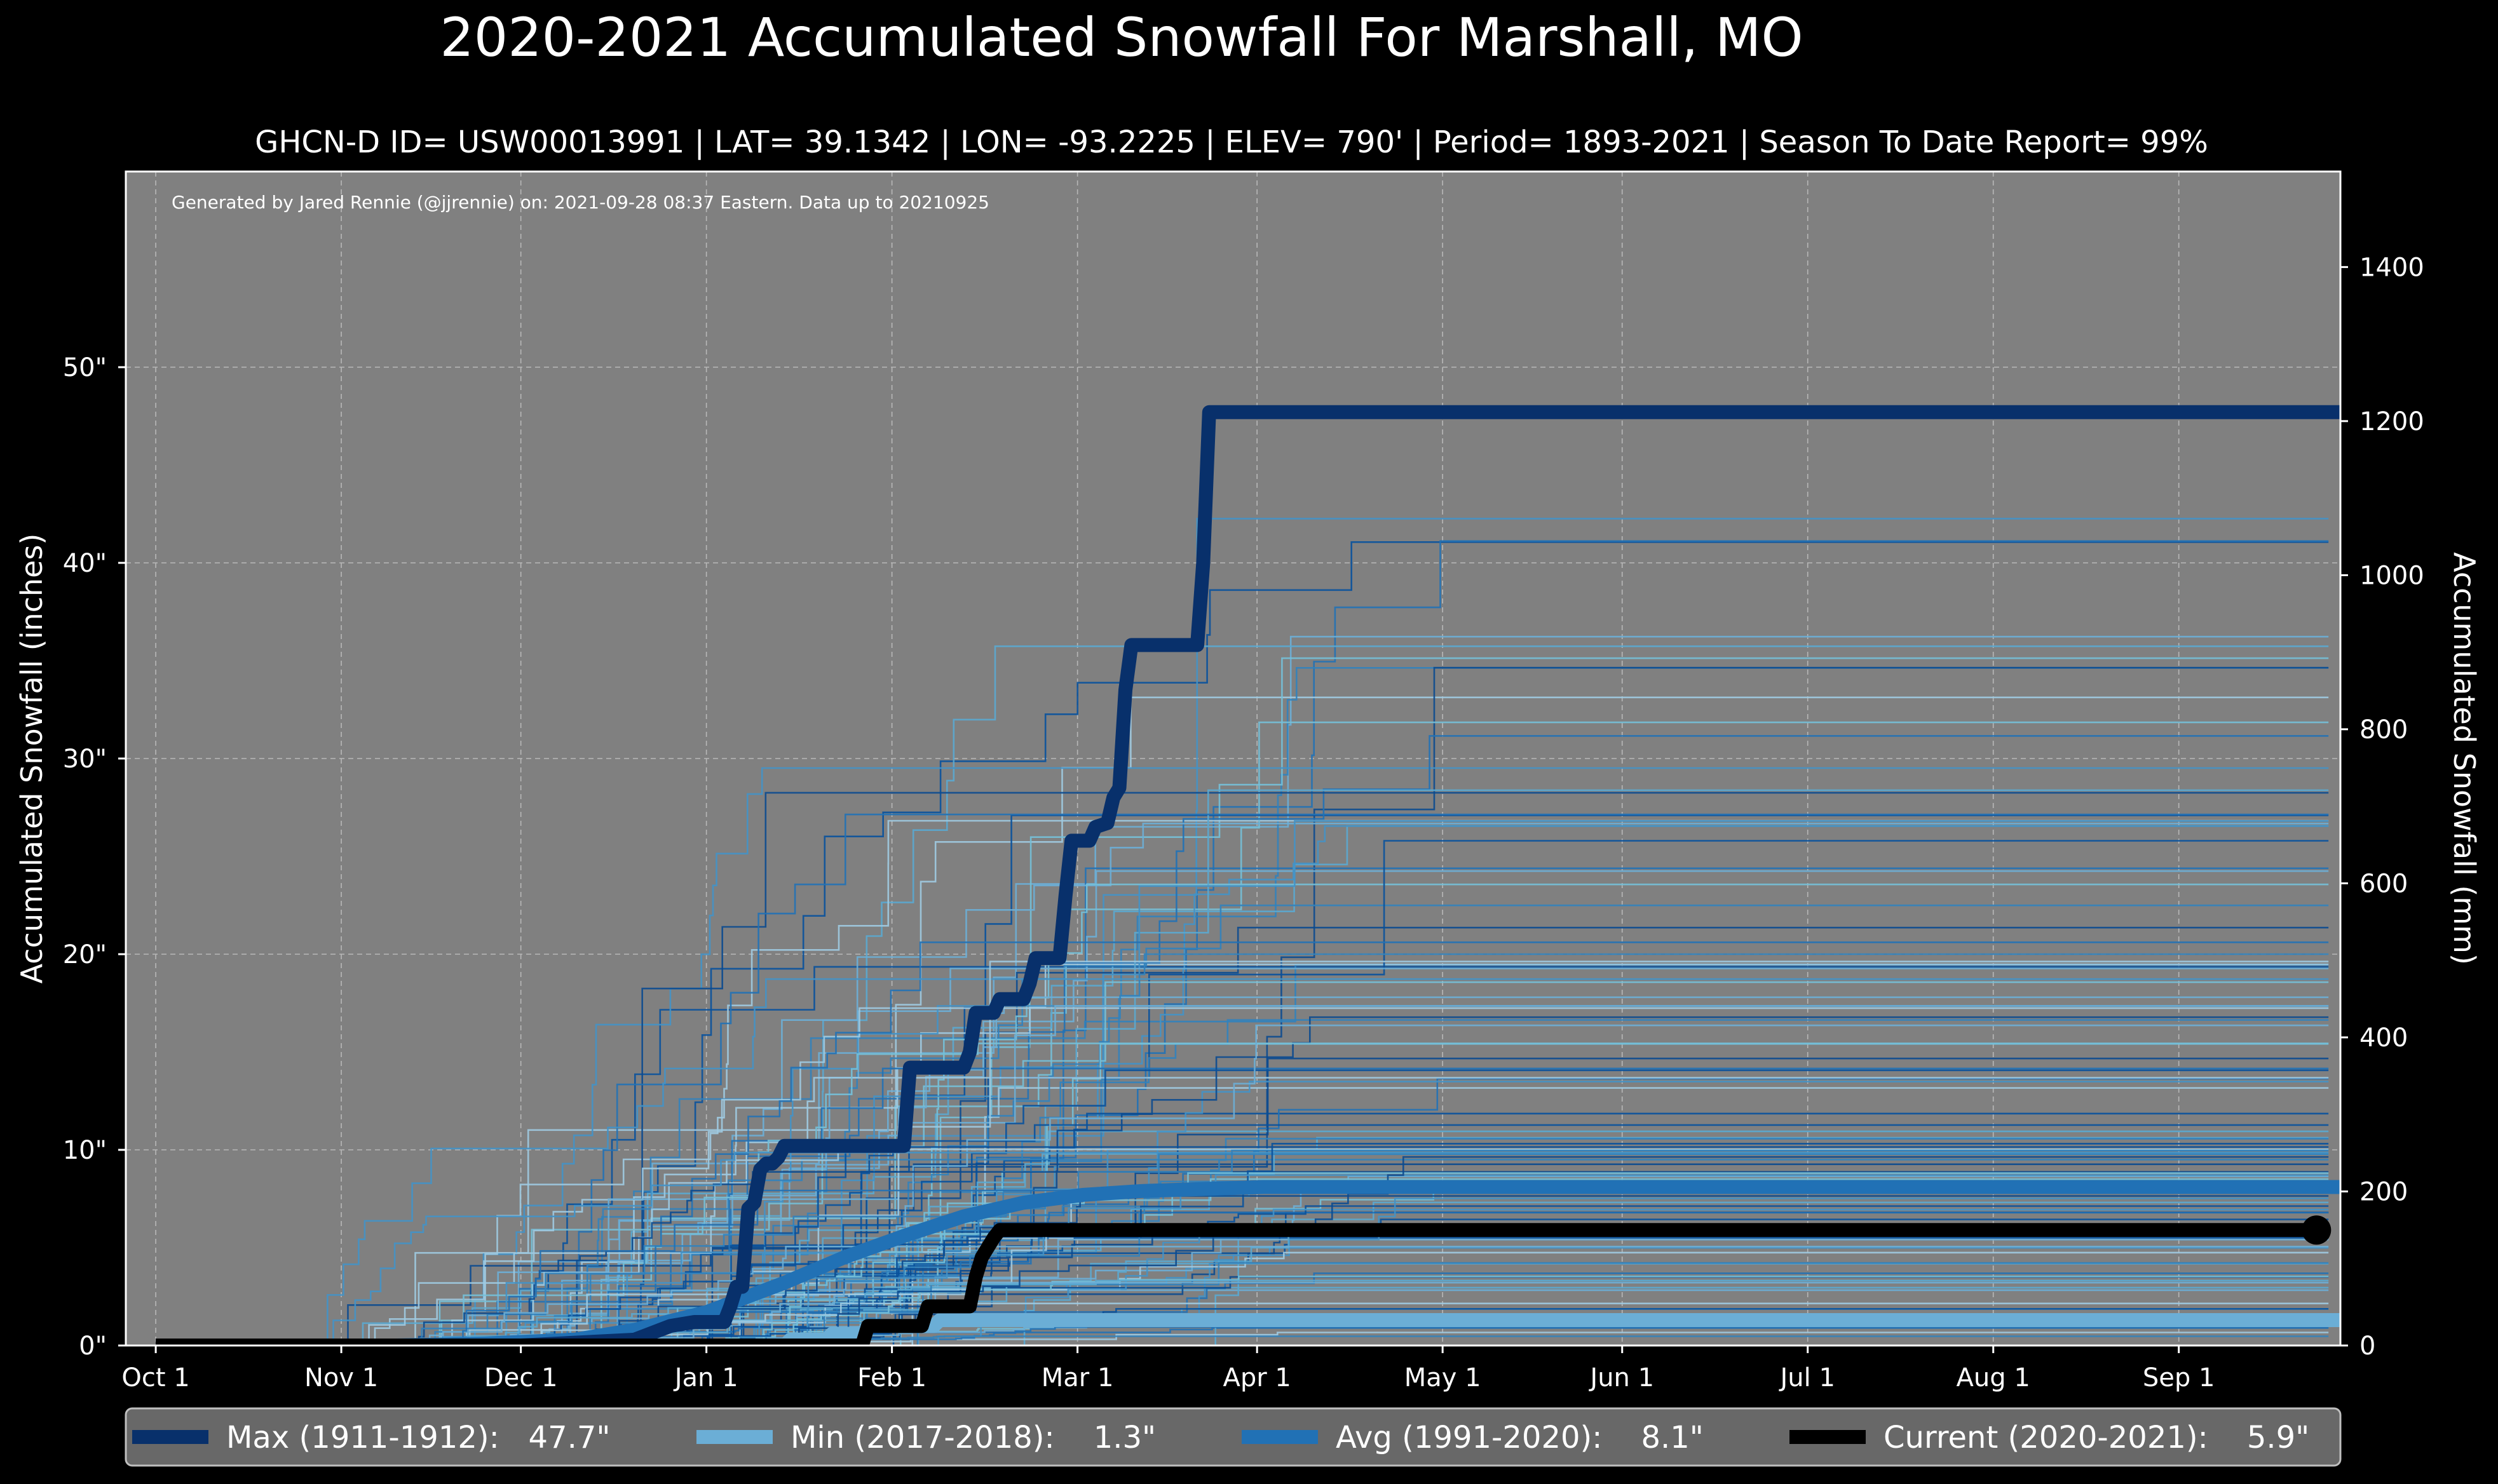  What do you see at coordinates (1621, 1378) in the screenshot?
I see `x-tick-label: Jun 1` at bounding box center [1621, 1378].